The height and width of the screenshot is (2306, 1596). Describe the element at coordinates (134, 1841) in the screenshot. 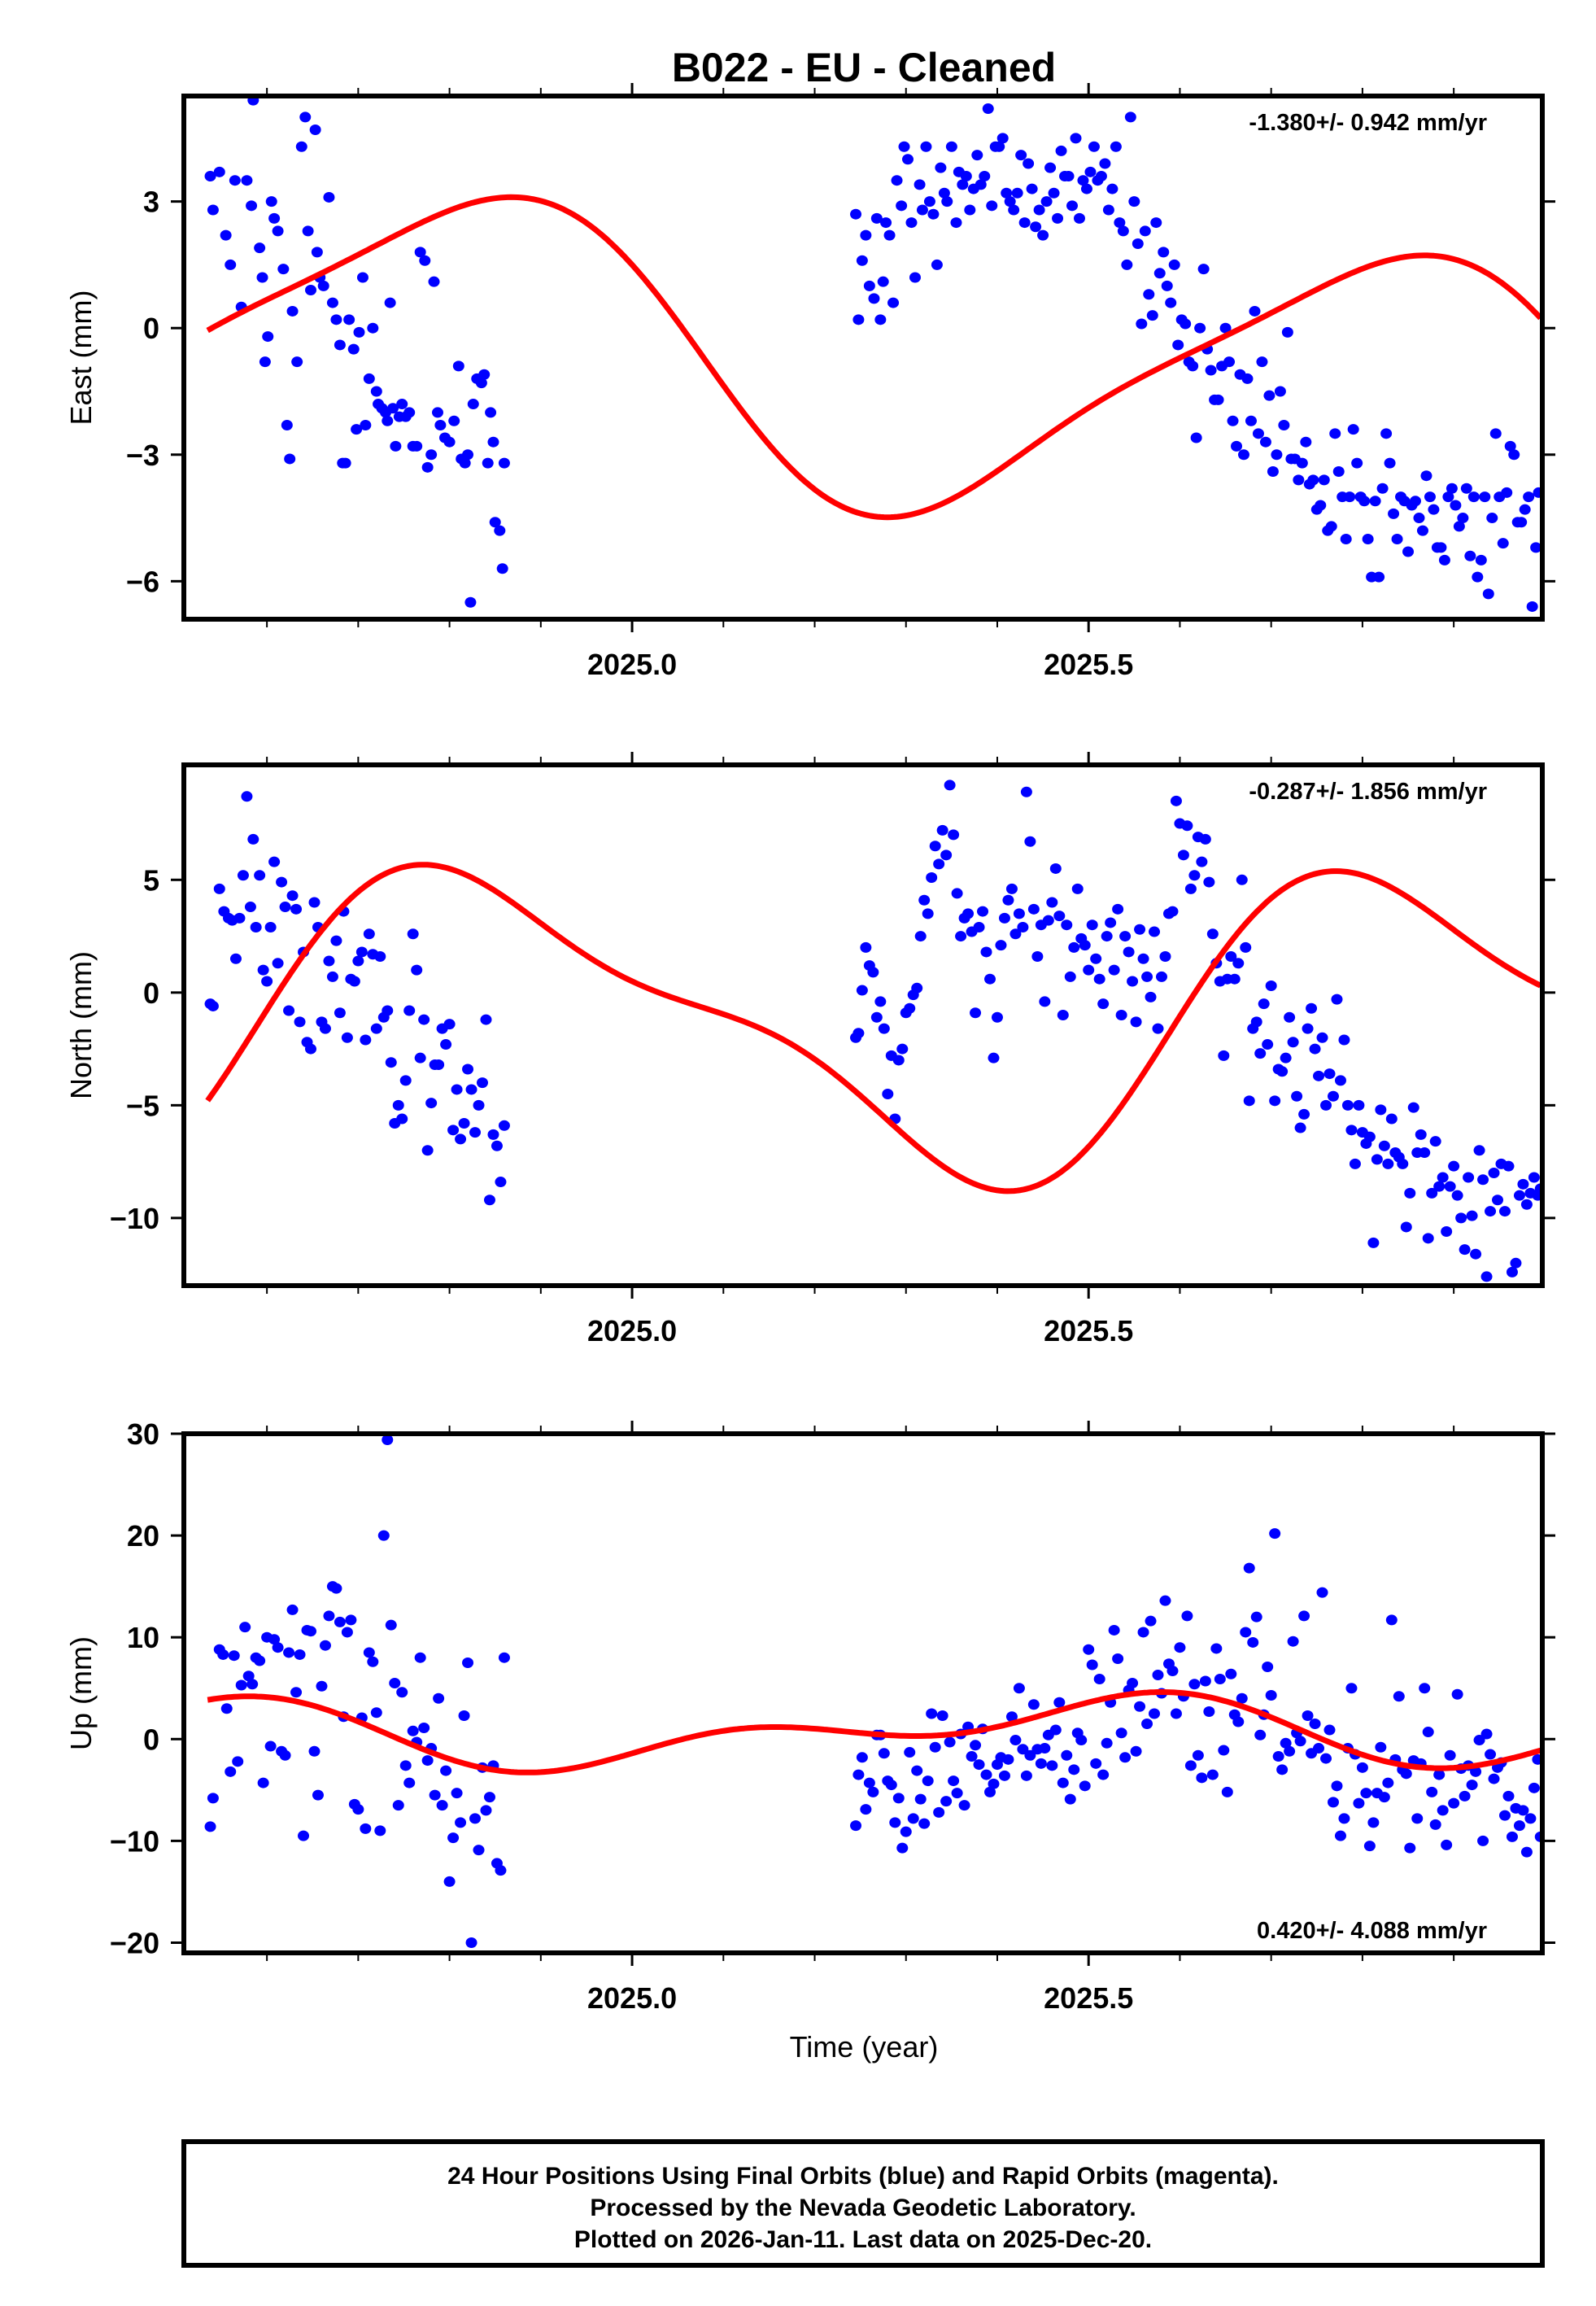

I see `y-tick-label: −10` at that location.